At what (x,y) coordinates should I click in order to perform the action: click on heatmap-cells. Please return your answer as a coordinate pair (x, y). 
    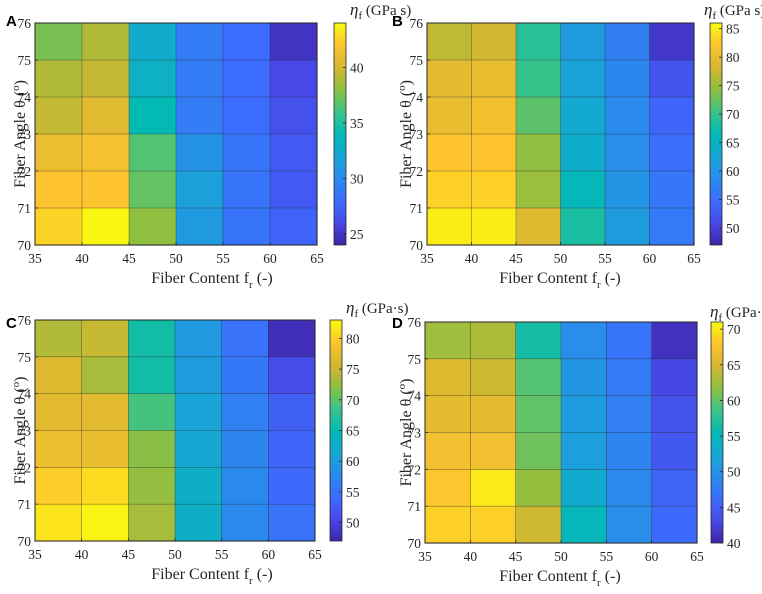
    Looking at the image, I should click on (560, 134).